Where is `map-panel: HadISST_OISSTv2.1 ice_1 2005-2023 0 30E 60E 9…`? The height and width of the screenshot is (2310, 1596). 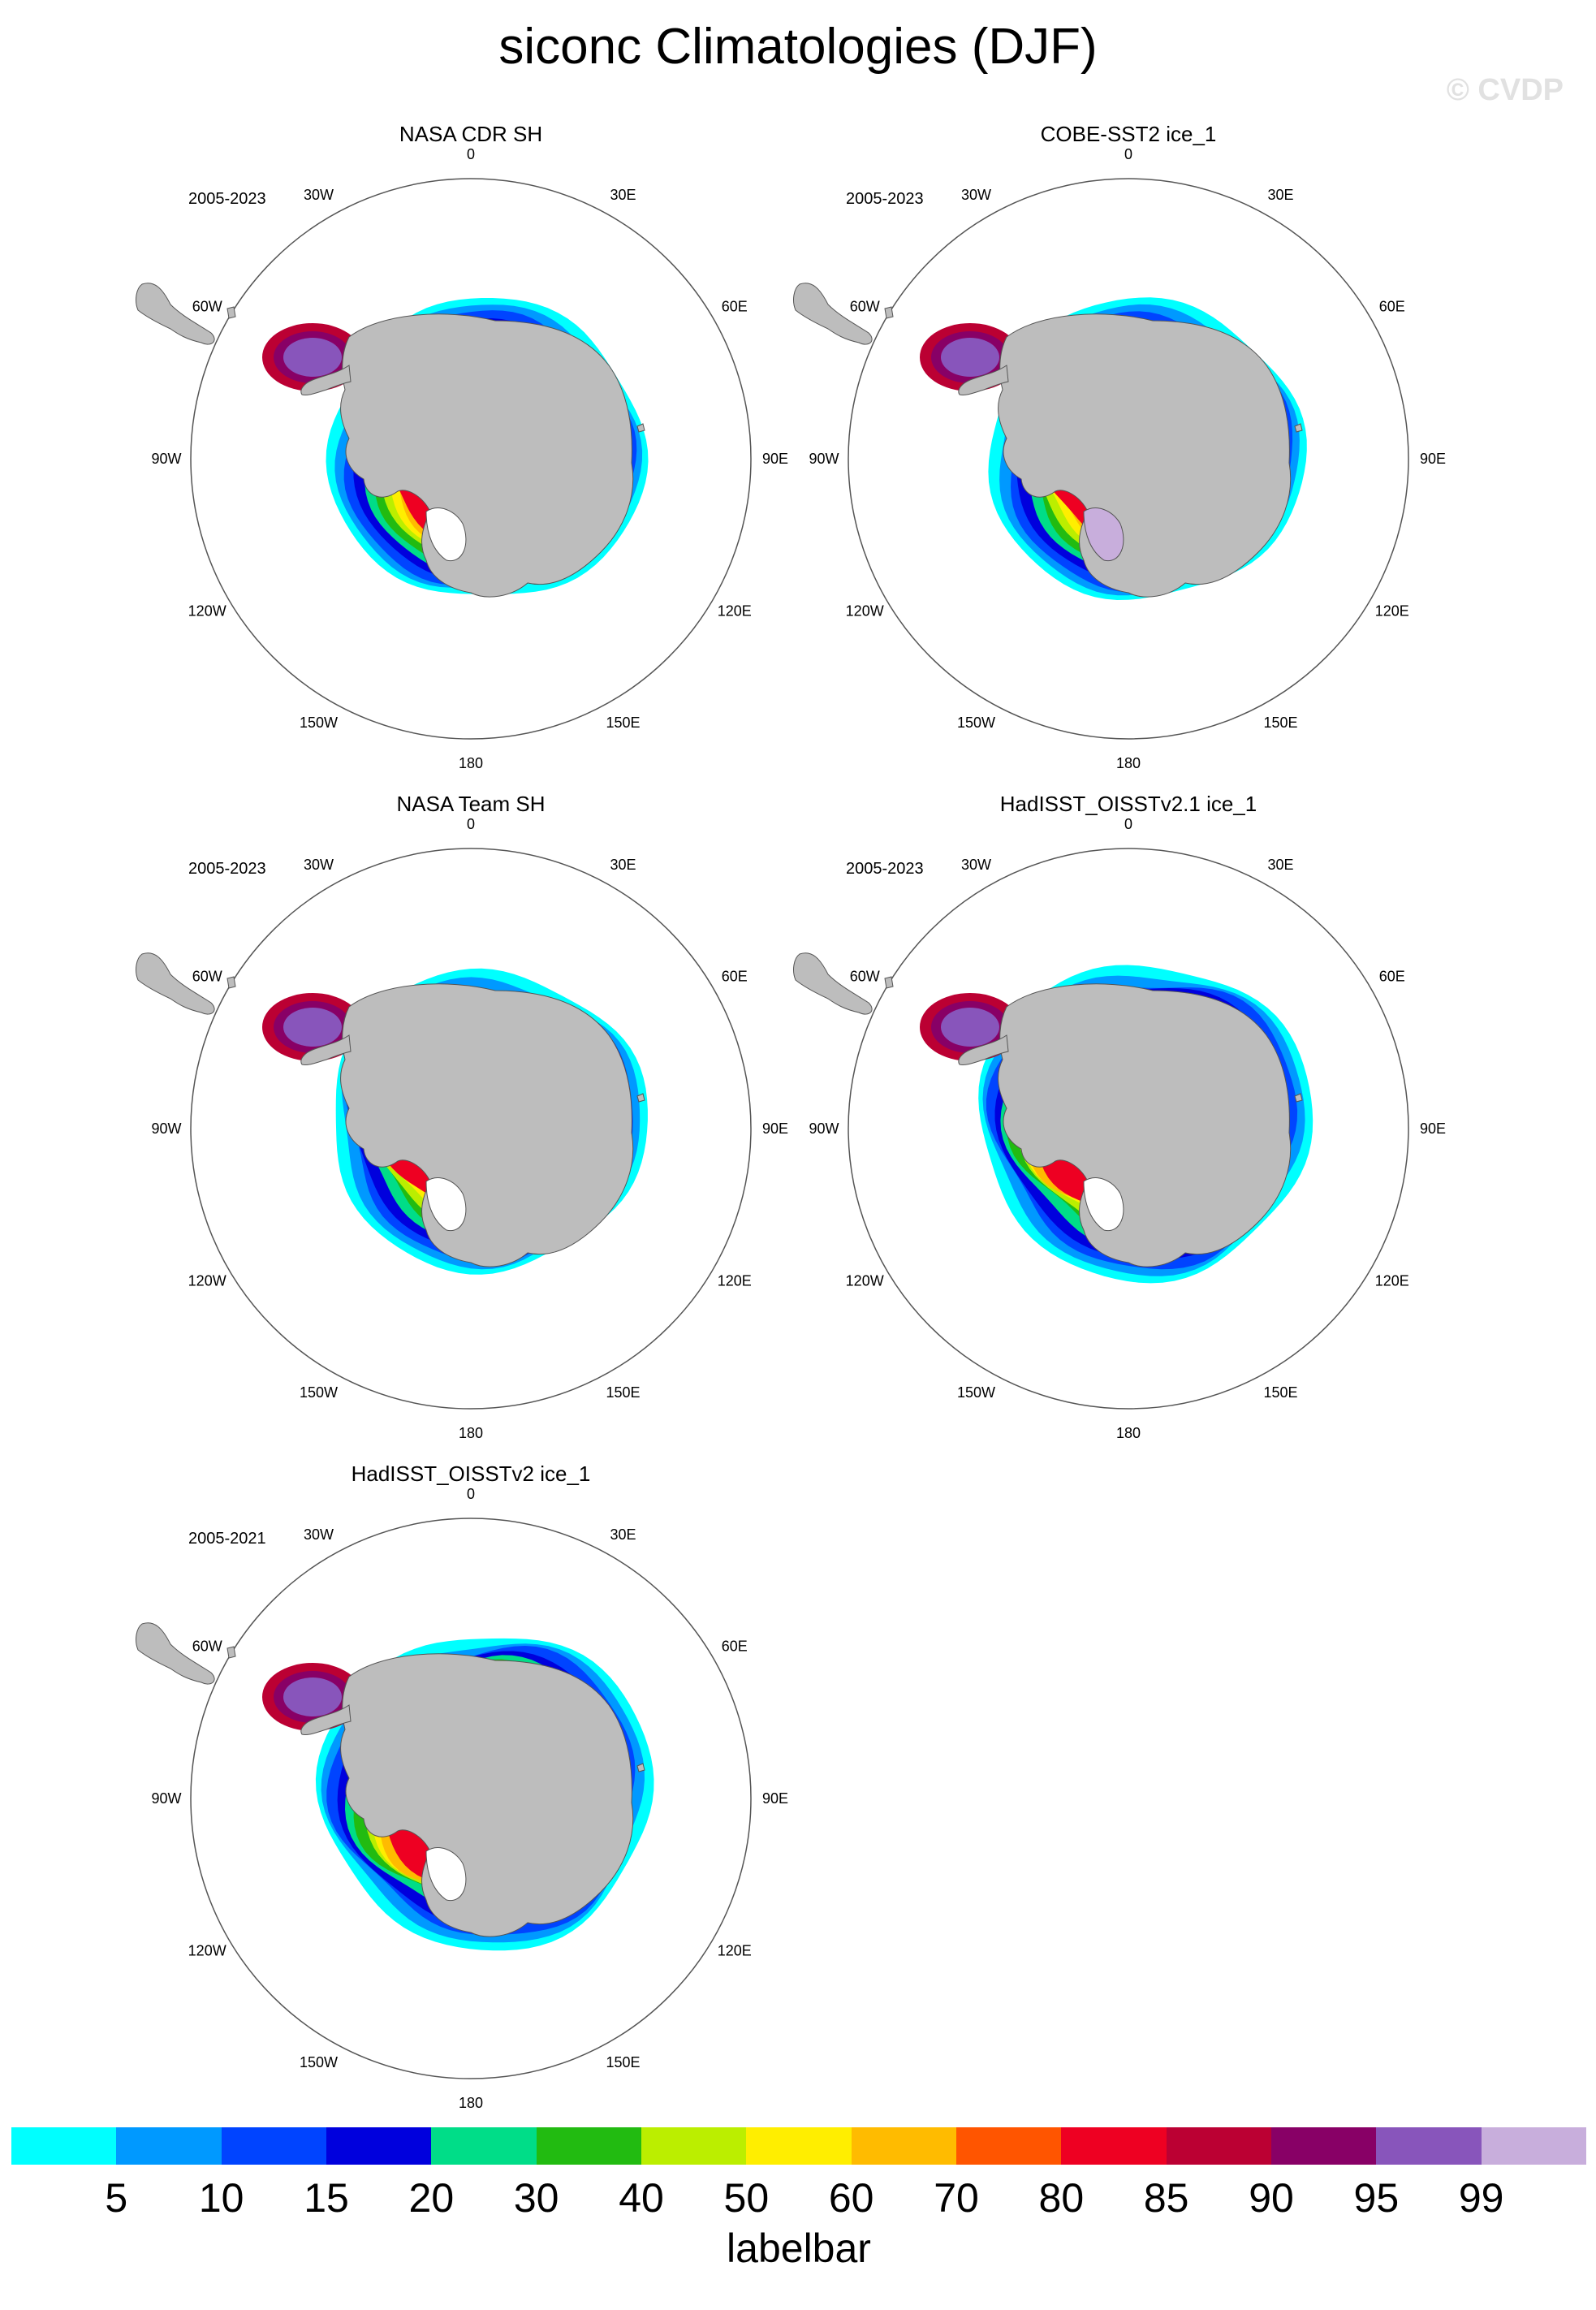
map-panel: HadISST_OISSTv2.1 ice_1 2005-2023 0 30E 60E 9… is located at coordinates (1128, 1124).